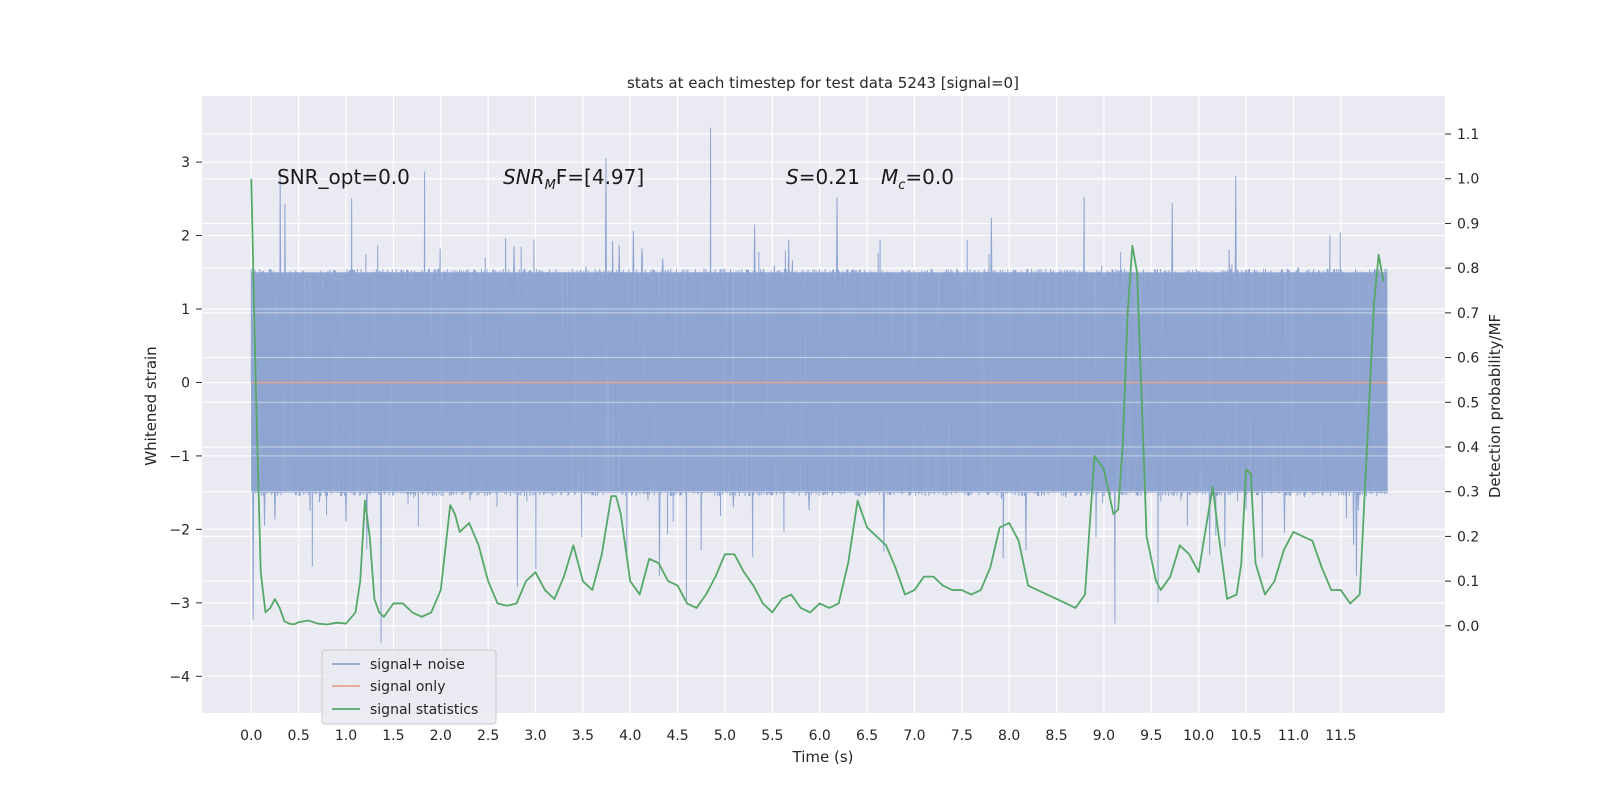  What do you see at coordinates (889, 177) in the screenshot?
I see `annotation-mc-main: M` at bounding box center [889, 177].